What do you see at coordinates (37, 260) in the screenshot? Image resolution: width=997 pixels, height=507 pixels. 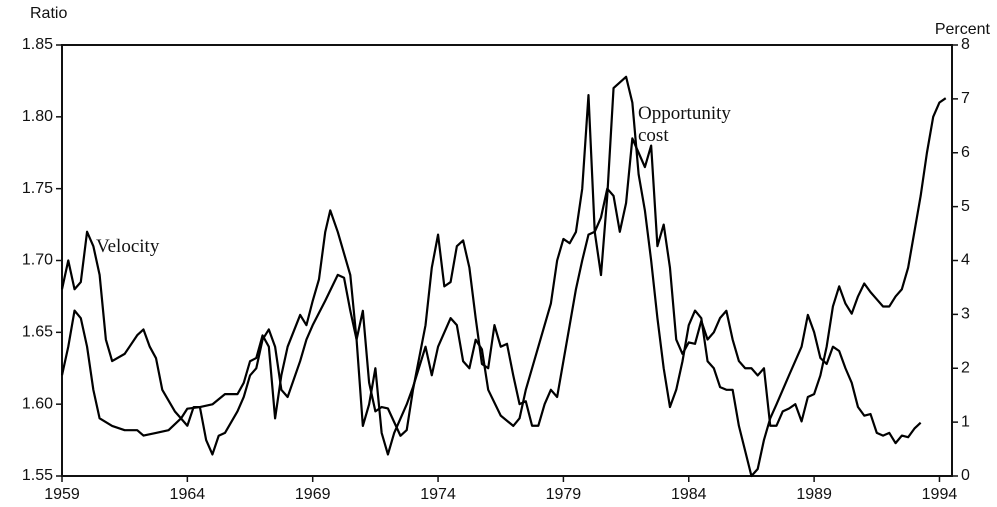 I see `y-tick-label: 1.70` at bounding box center [37, 260].